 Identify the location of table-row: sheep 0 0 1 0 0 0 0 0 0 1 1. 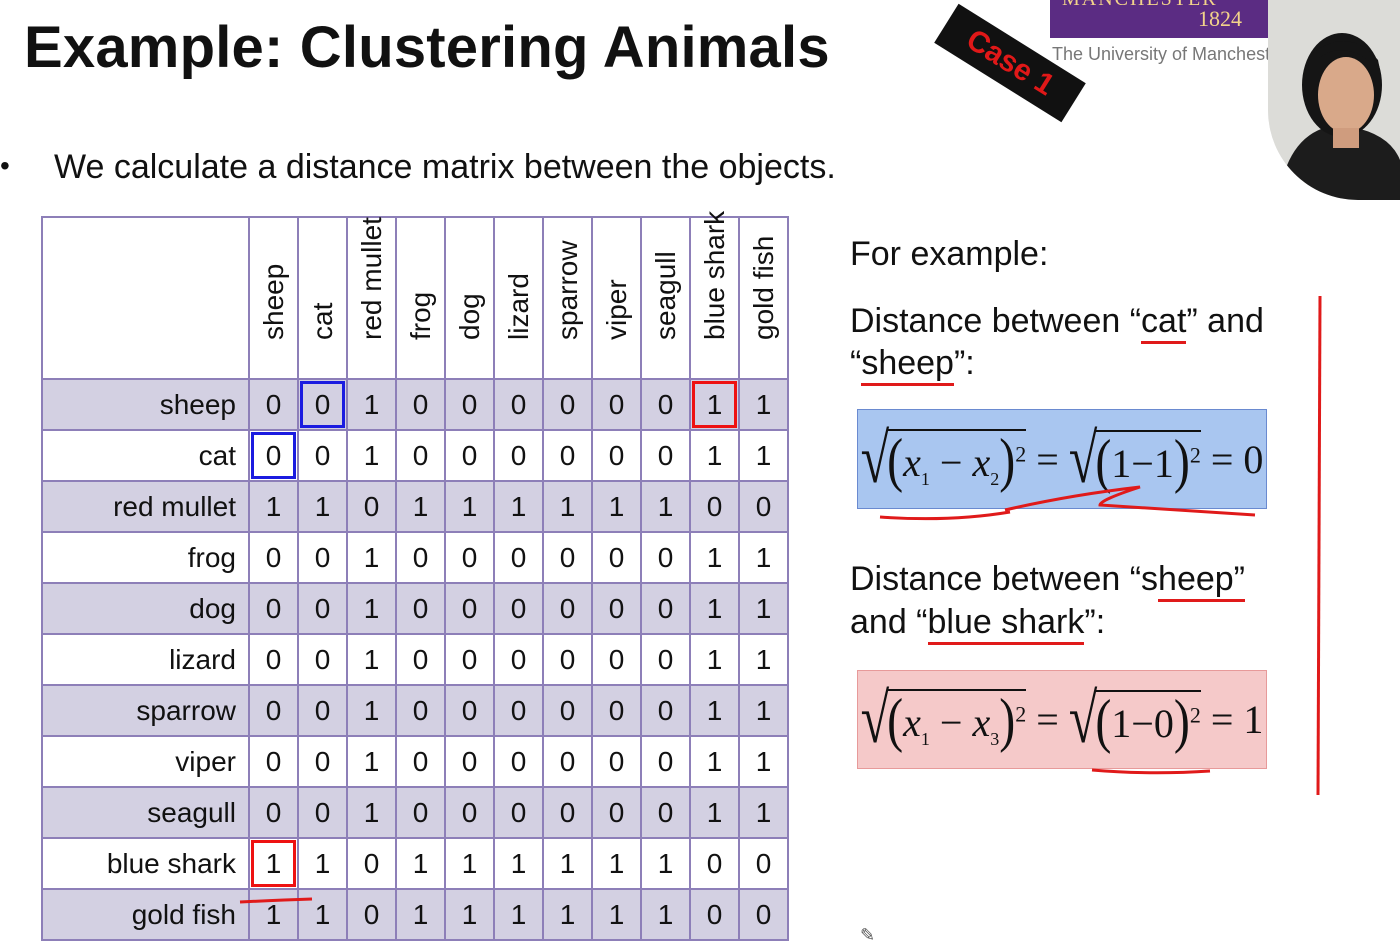
(415, 404).